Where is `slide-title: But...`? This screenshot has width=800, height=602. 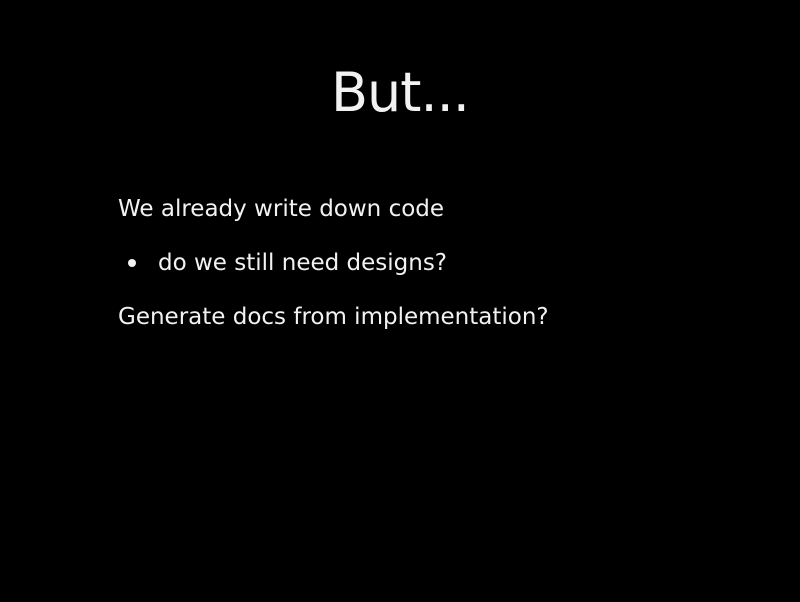
slide-title: But... is located at coordinates (400, 92).